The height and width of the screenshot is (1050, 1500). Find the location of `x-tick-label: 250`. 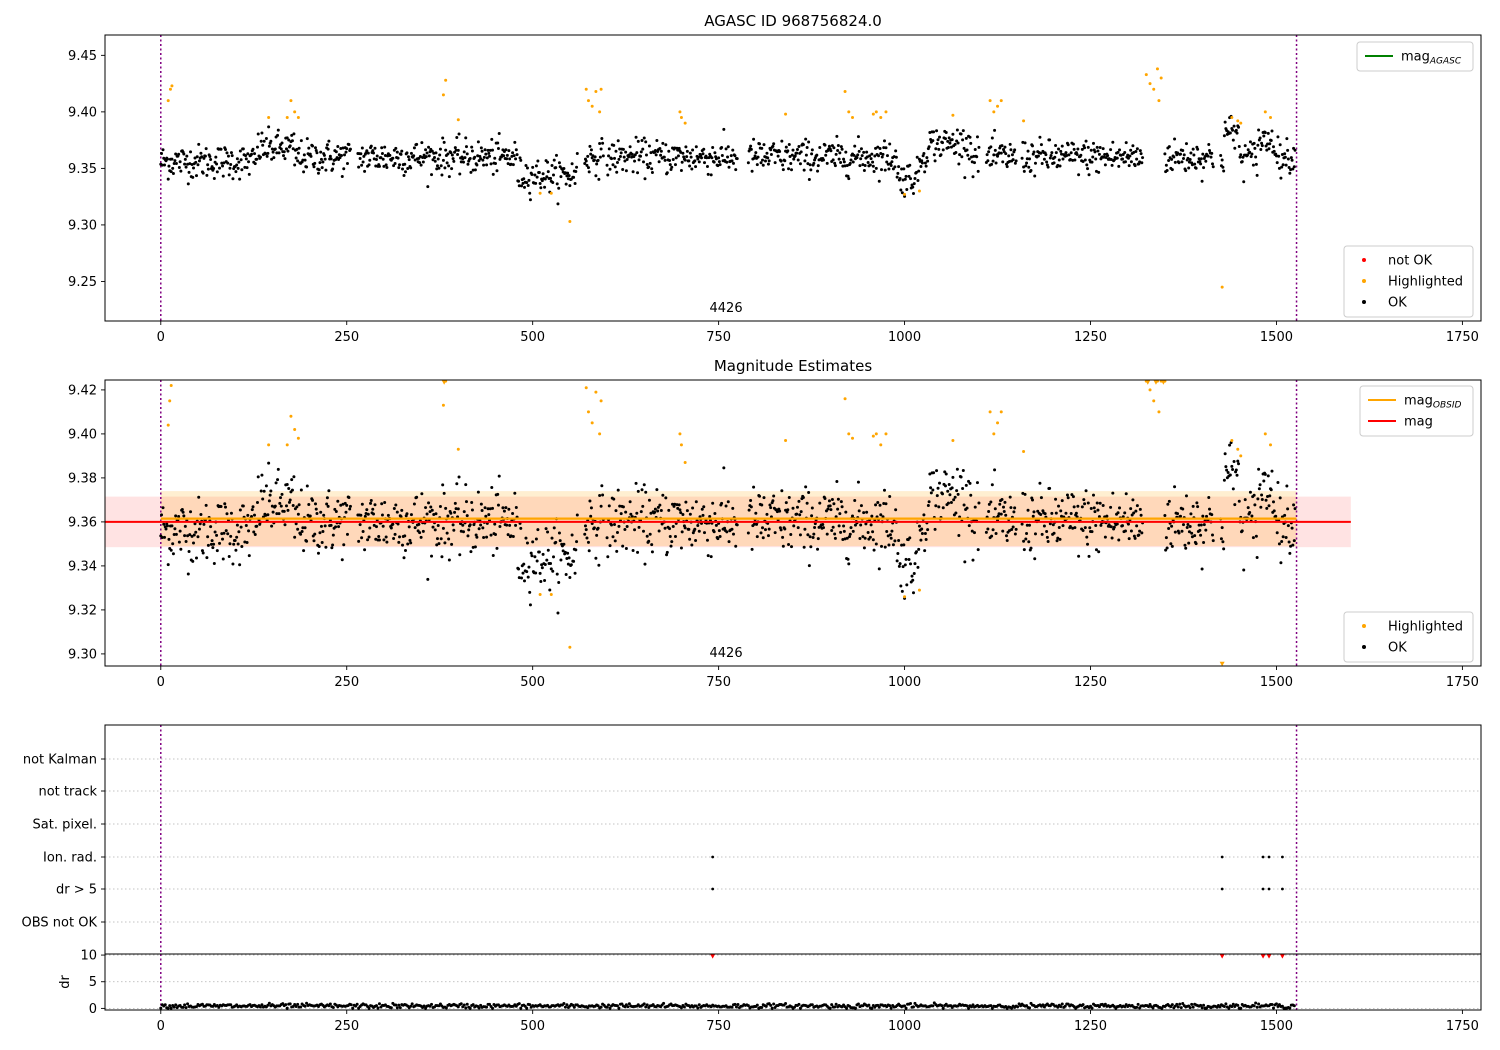

x-tick-label: 250 is located at coordinates (346, 682).